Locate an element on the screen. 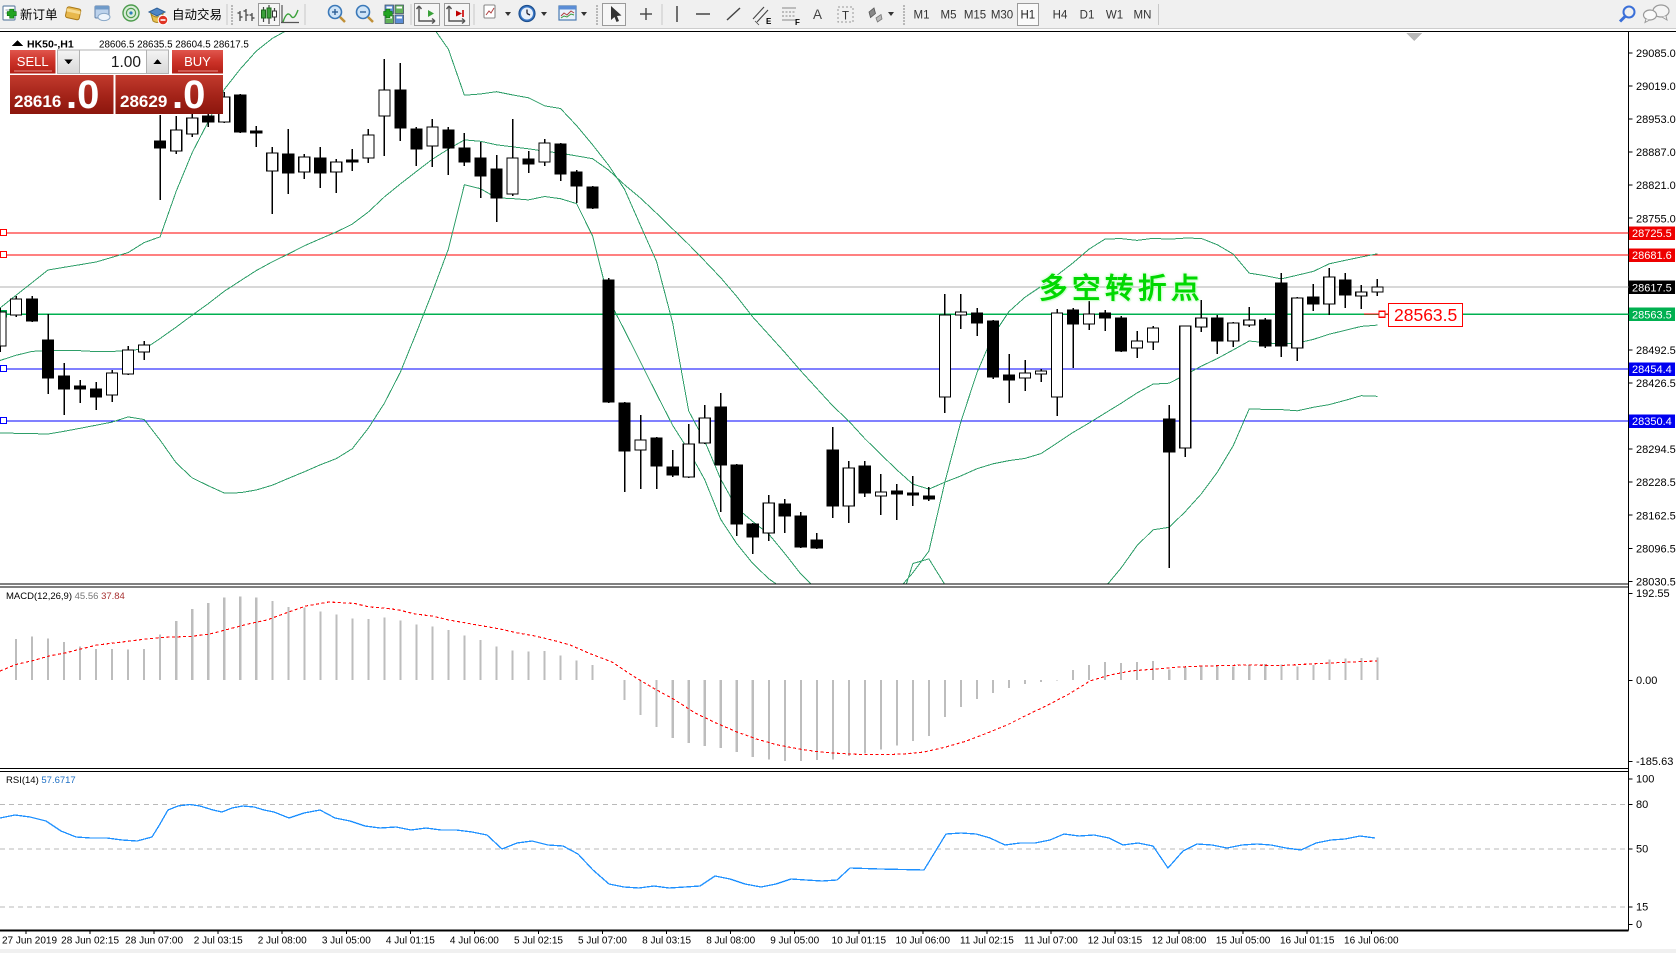  svg-text: 28162.5 is located at coordinates (1656, 516).